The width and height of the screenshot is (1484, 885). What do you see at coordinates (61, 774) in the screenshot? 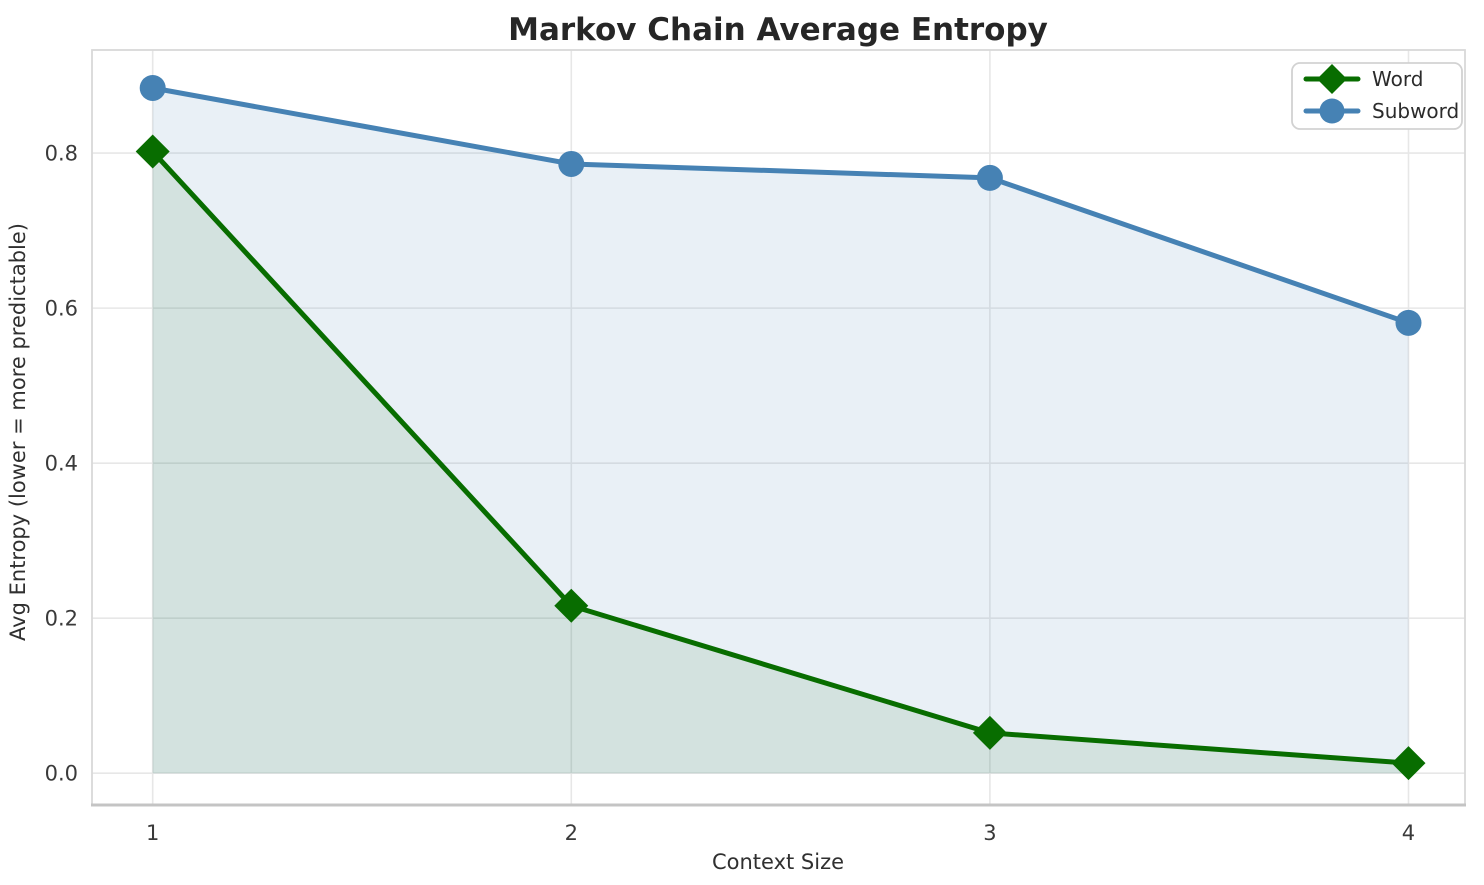
I see `y-tick-label: 0.0` at bounding box center [61, 774].